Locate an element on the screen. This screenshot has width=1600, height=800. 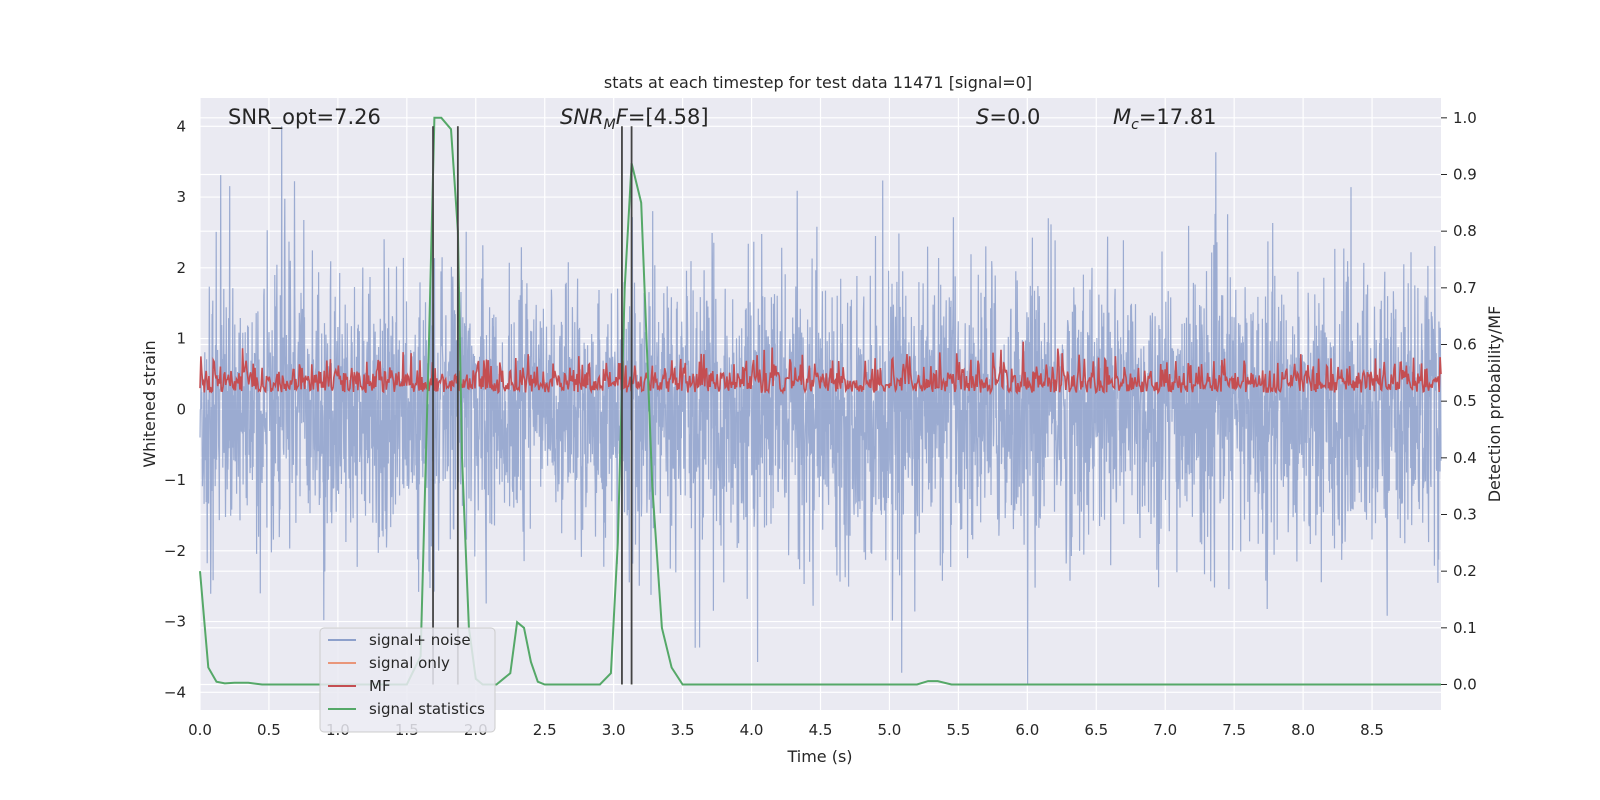
y-right-tick-label: 0.7 is located at coordinates (1465, 288).